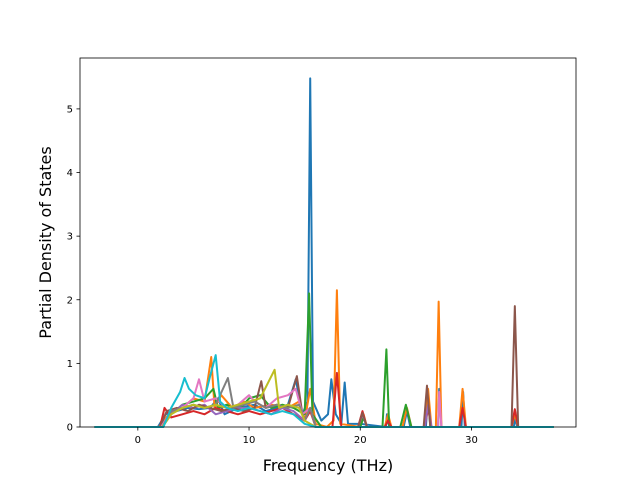 The height and width of the screenshot is (480, 640). Describe the element at coordinates (70, 237) in the screenshot. I see `y-tick-label: 3` at that location.